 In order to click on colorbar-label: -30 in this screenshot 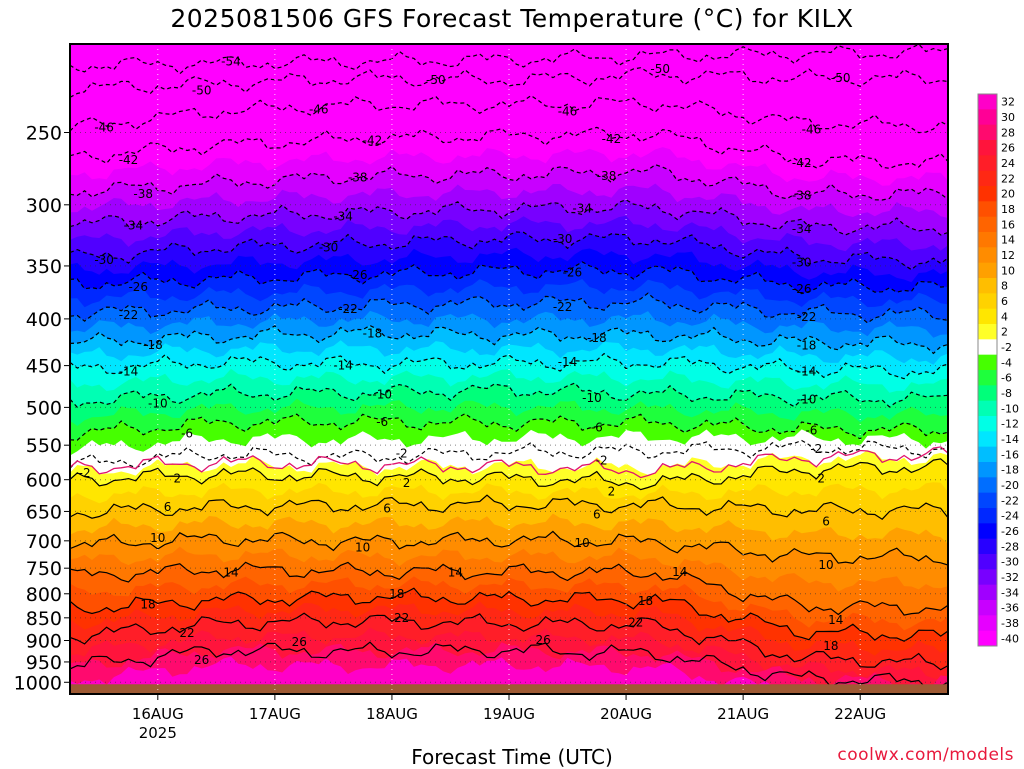, I will do `click(1010, 562)`.